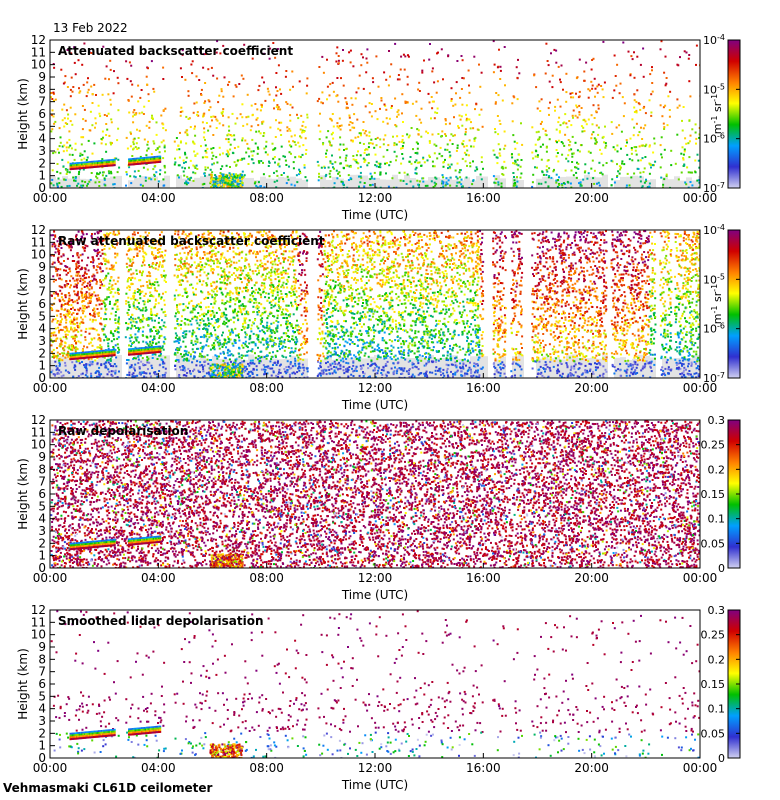  Describe the element at coordinates (123, 431) in the screenshot. I see `panel-title: Raw depolarisation` at that location.